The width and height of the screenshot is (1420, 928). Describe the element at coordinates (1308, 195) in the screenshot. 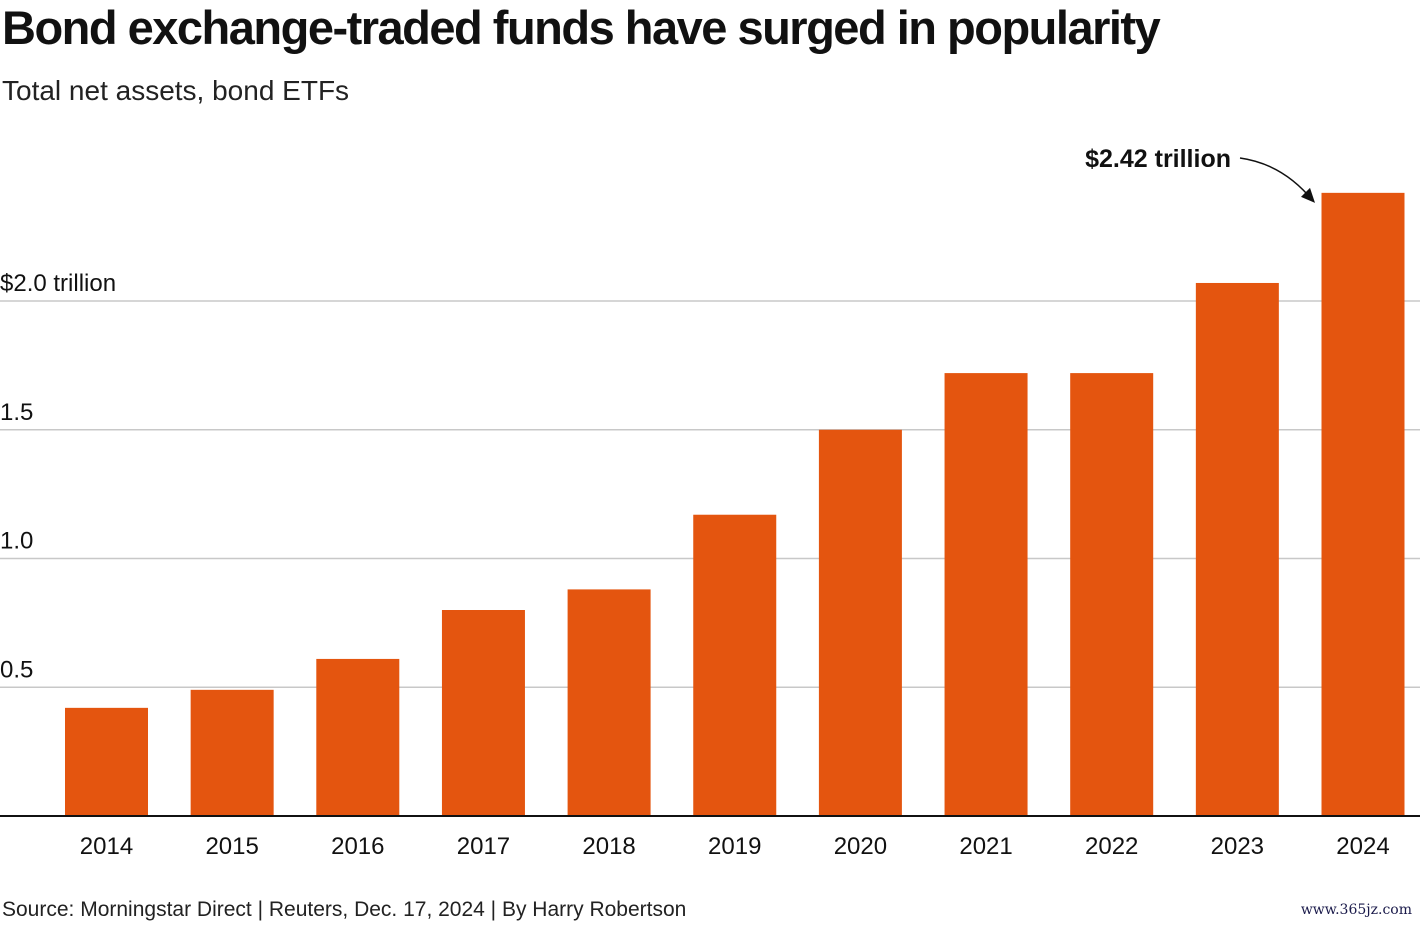

I see `annotation-arrowhead` at that location.